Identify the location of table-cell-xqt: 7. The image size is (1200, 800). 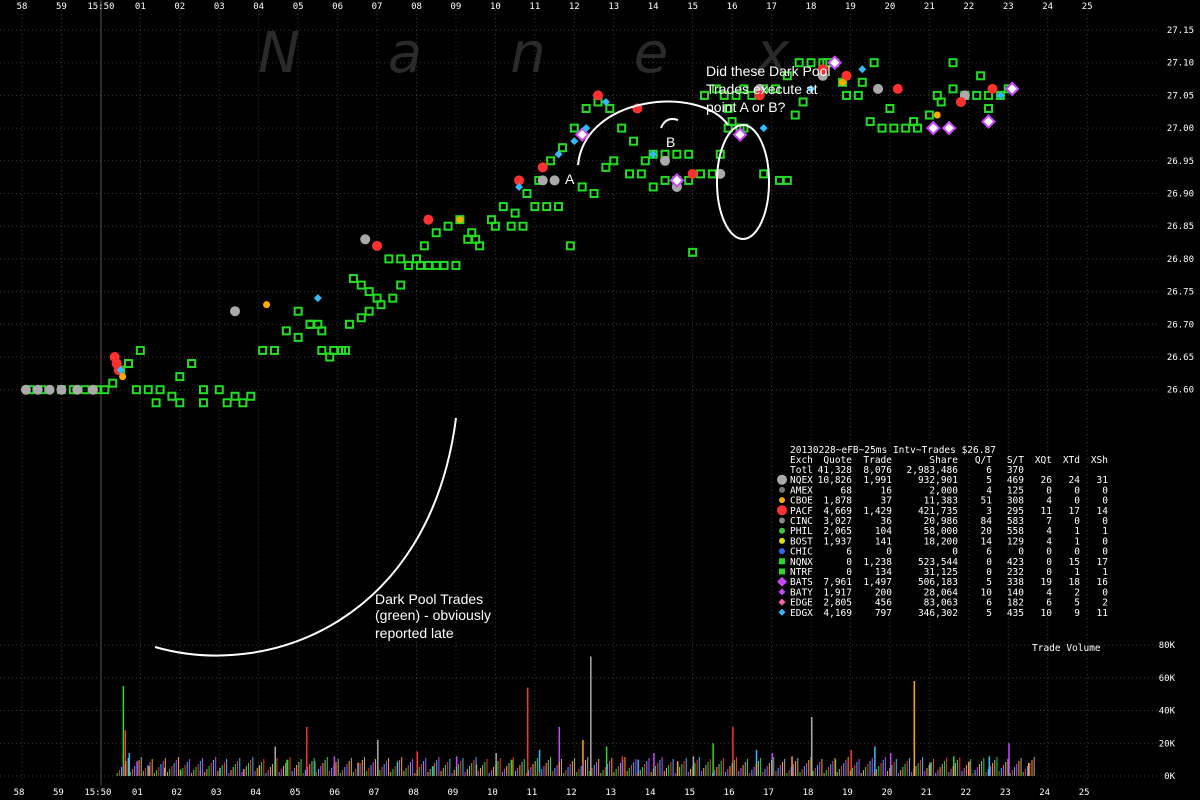
(1049, 521).